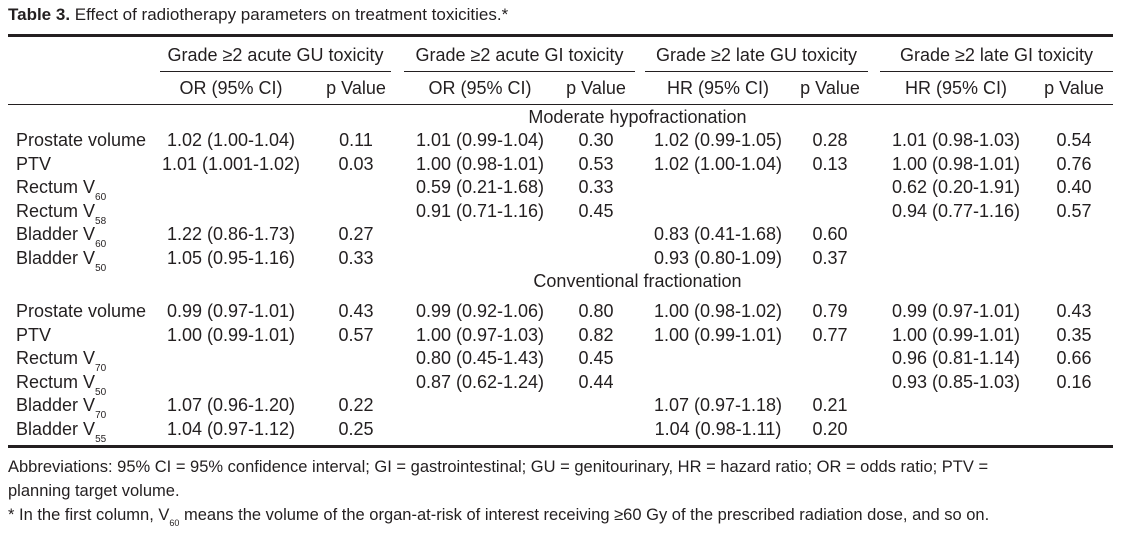 This screenshot has height=543, width=1128. I want to click on table-cell: 0.37, so click(830, 258).